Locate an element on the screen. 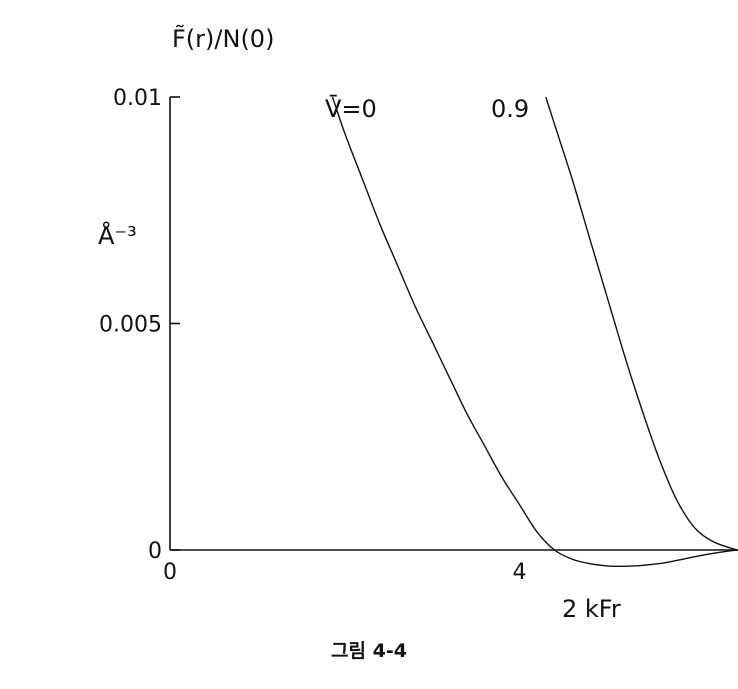 This screenshot has height=689, width=738. x-tick-label: 4 is located at coordinates (520, 572).